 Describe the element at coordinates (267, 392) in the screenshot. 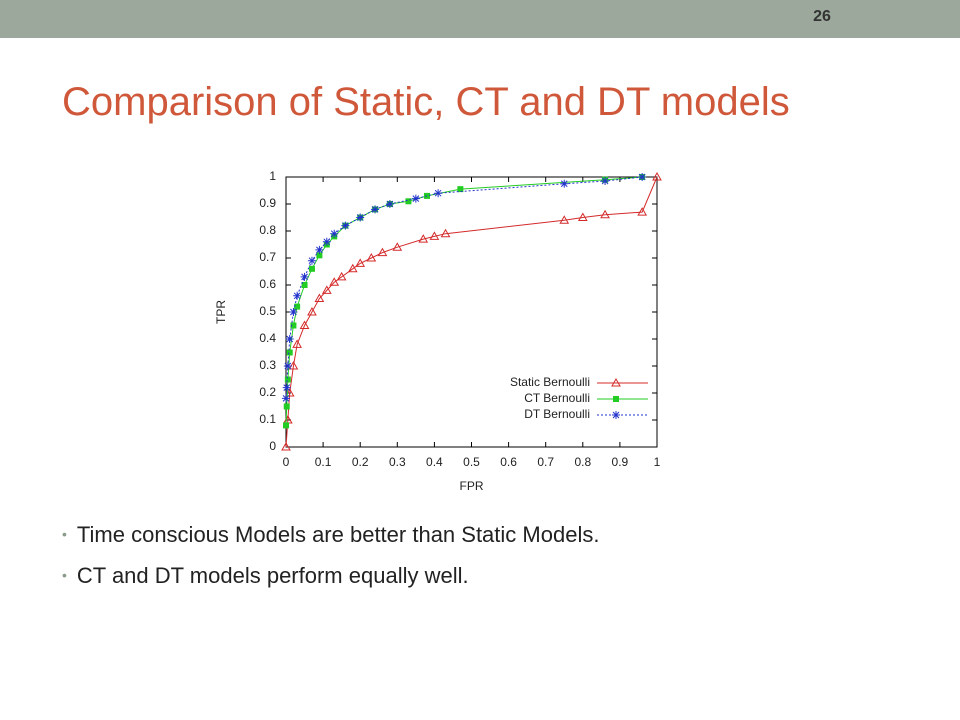

I see `y-tick-label: 0.2` at that location.